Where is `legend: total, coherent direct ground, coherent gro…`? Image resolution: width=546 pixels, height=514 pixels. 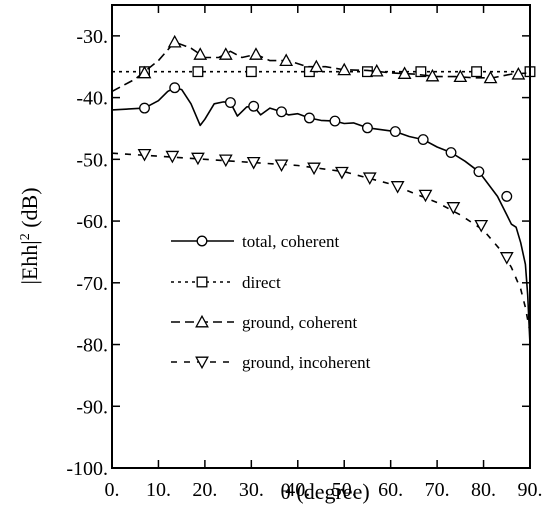 legend: total, coherent direct ground, coherent gro… is located at coordinates (271, 302).